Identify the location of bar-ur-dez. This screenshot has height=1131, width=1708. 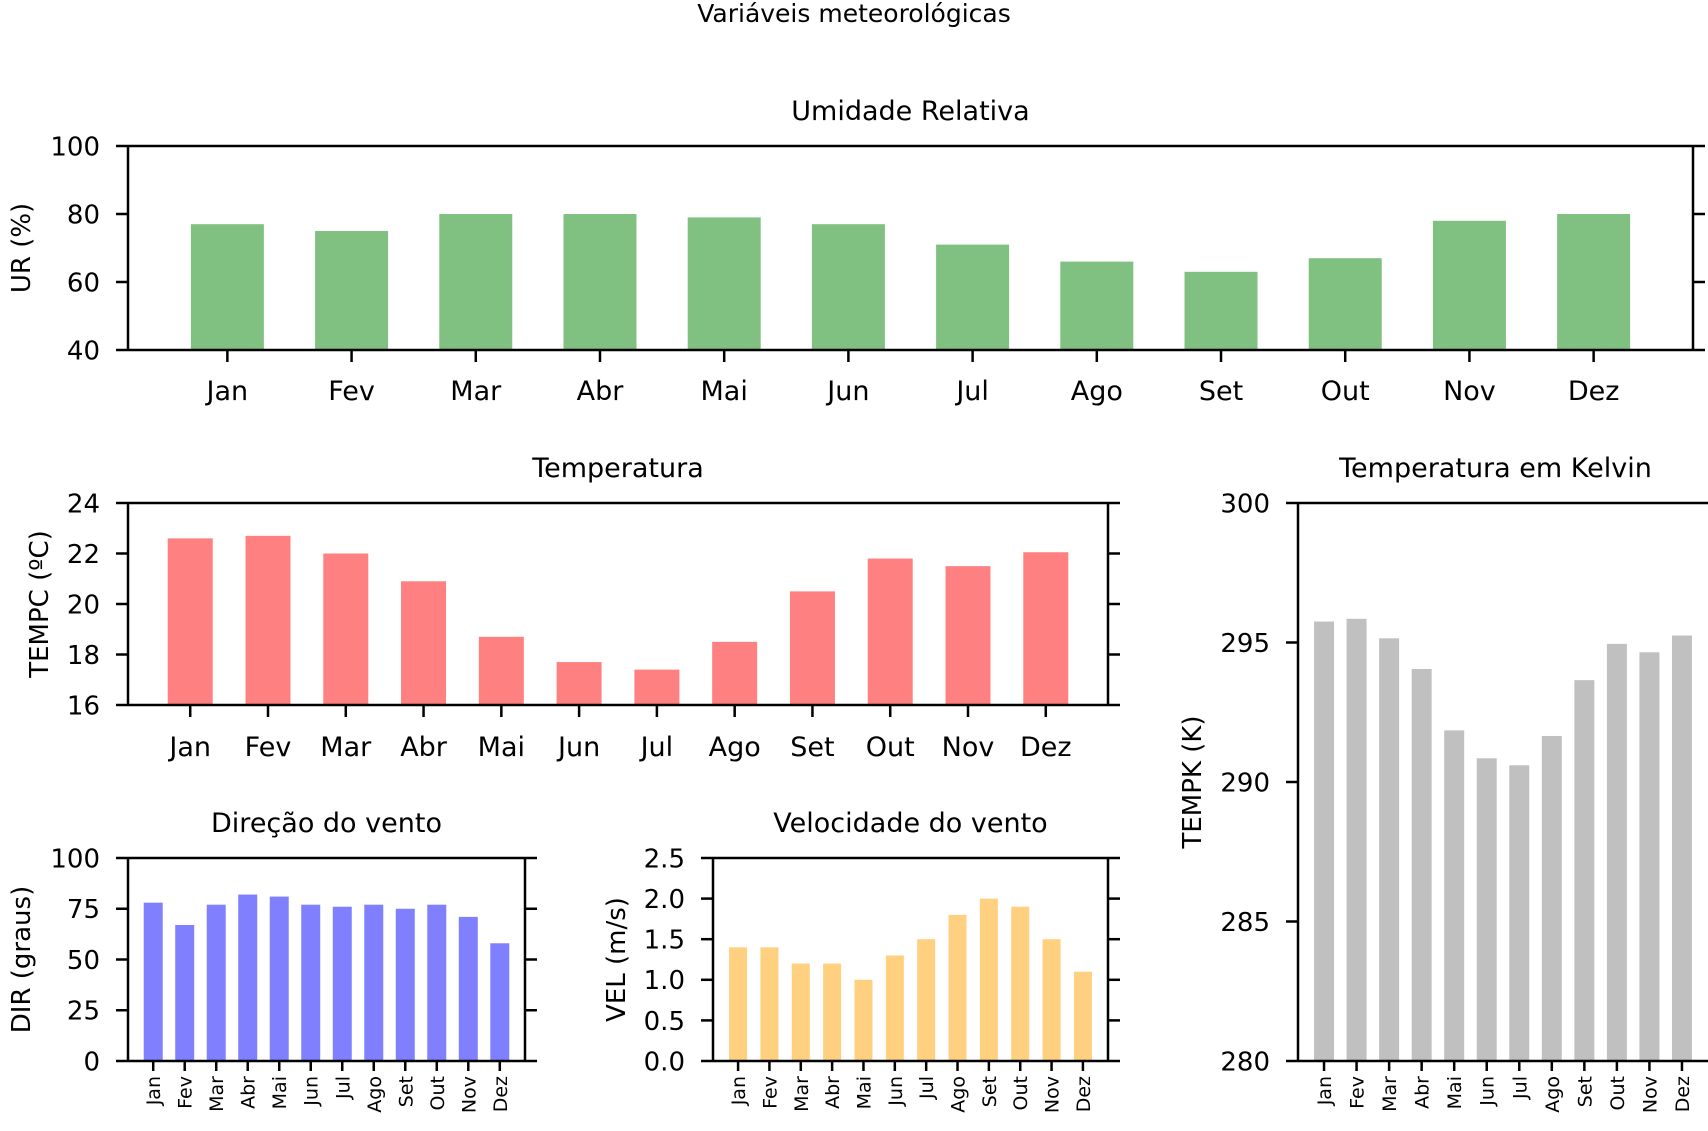
(1594, 282).